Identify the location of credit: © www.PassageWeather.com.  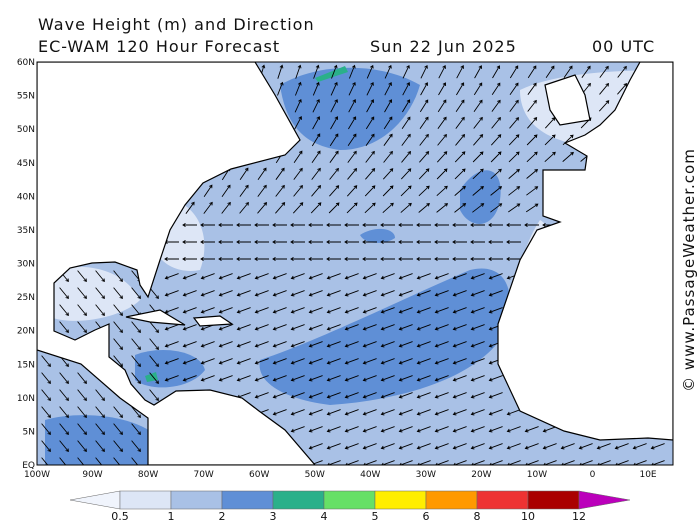
(689, 270).